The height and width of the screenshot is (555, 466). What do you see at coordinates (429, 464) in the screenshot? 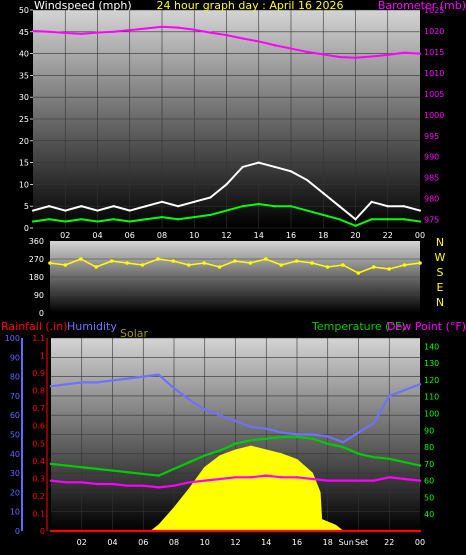
I see `temperature-tick-label: 70` at bounding box center [429, 464].